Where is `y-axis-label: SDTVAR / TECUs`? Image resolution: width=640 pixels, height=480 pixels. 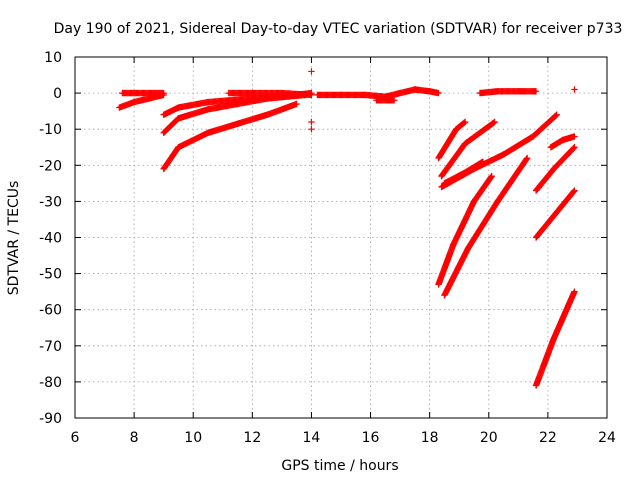
y-axis-label: SDTVAR / TECUs is located at coordinates (14, 238).